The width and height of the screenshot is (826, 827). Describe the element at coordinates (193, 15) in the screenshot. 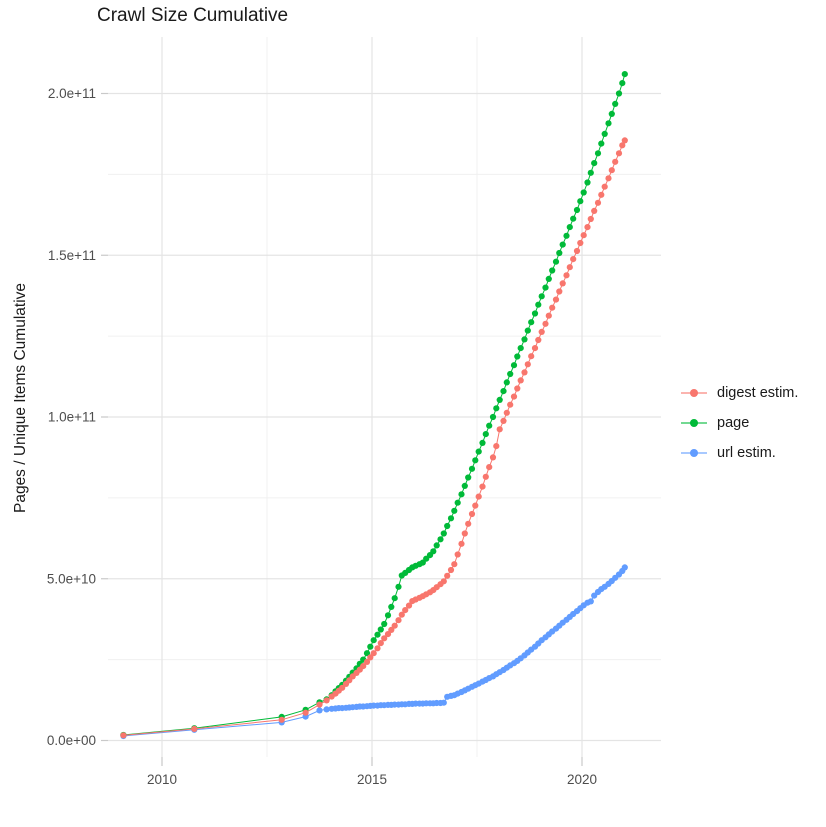

I see `chart-title: Crawl Size Cumulative` at that location.